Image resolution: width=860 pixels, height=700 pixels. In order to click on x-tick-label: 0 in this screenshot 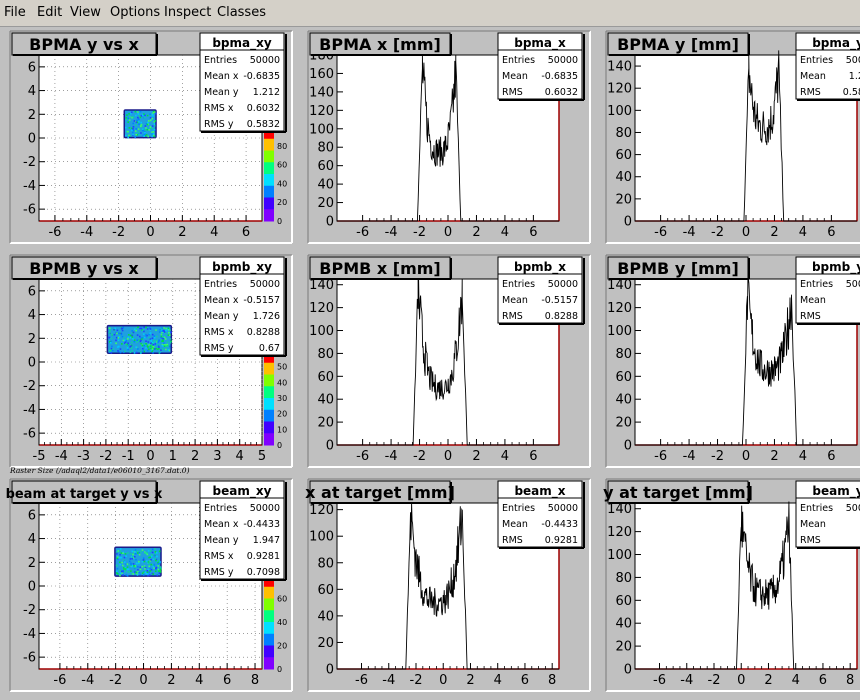, I will do `click(746, 232)`.